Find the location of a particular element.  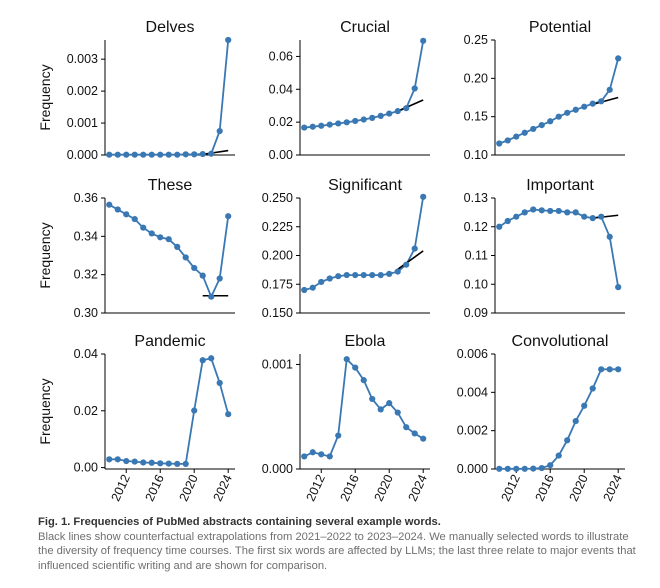

panel-crucial: Crucial 0.00 0.02 0.04 0.06 is located at coordinates (349, 90).